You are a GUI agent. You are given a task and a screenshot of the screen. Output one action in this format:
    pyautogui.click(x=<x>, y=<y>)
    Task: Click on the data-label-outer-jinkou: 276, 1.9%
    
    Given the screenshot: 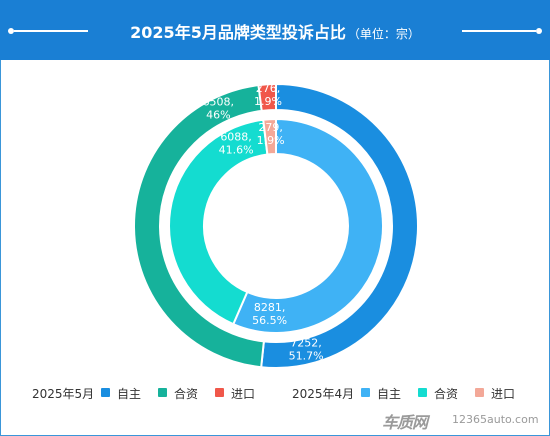 What is the action you would take?
    pyautogui.click(x=268, y=95)
    